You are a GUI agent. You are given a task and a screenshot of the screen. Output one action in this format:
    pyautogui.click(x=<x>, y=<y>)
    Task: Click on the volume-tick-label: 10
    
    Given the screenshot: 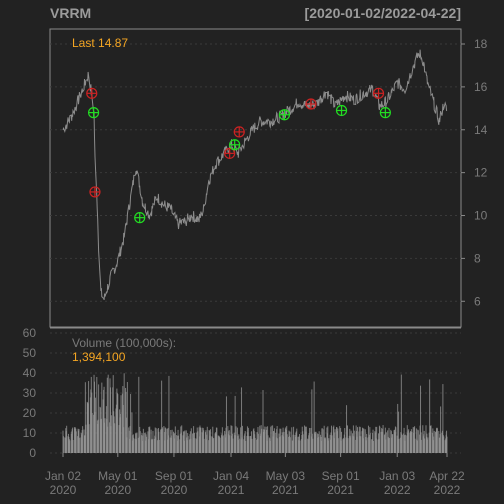 What is the action you would take?
    pyautogui.click(x=30, y=433)
    